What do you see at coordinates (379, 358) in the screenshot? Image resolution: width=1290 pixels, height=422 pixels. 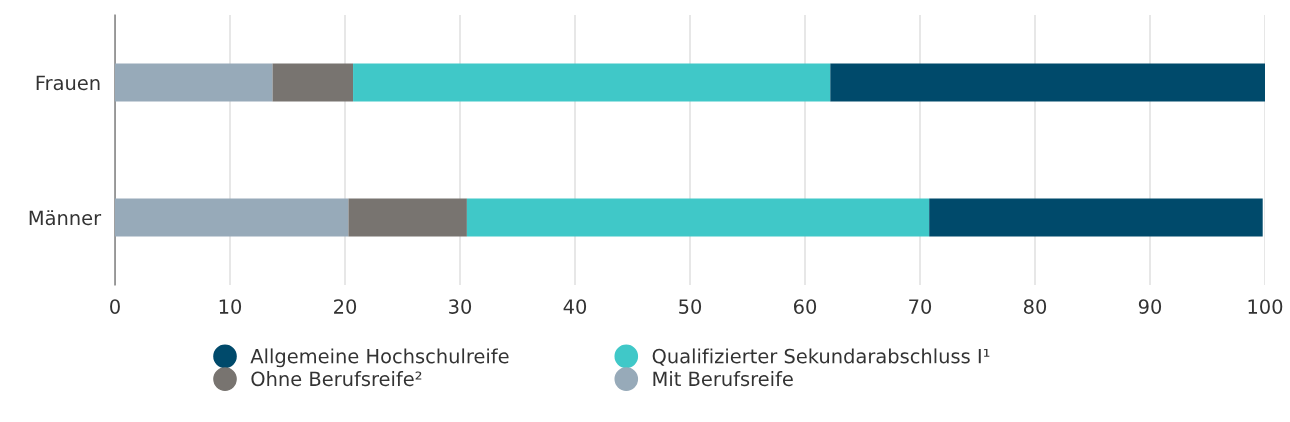 I see `legend-label: Allgemeine Hochschulreife` at bounding box center [379, 358].